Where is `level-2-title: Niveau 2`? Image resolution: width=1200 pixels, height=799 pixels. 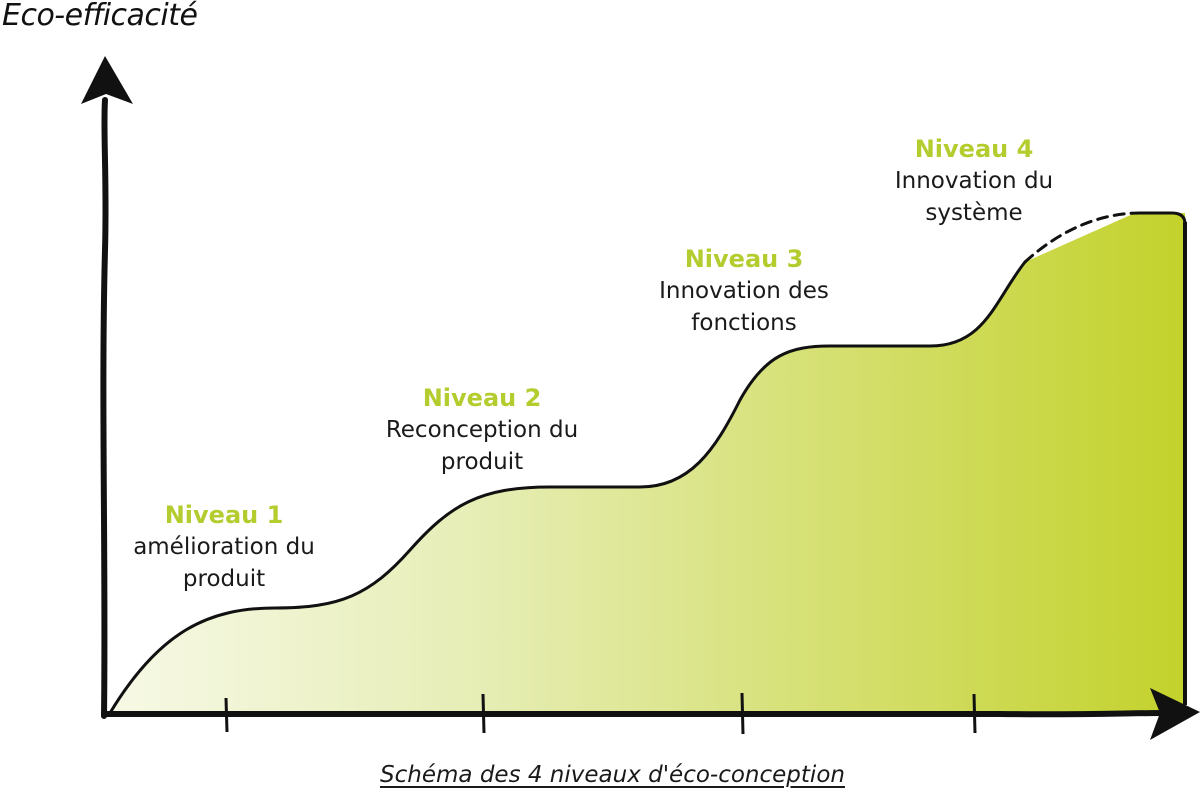 level-2-title: Niveau 2 is located at coordinates (482, 398).